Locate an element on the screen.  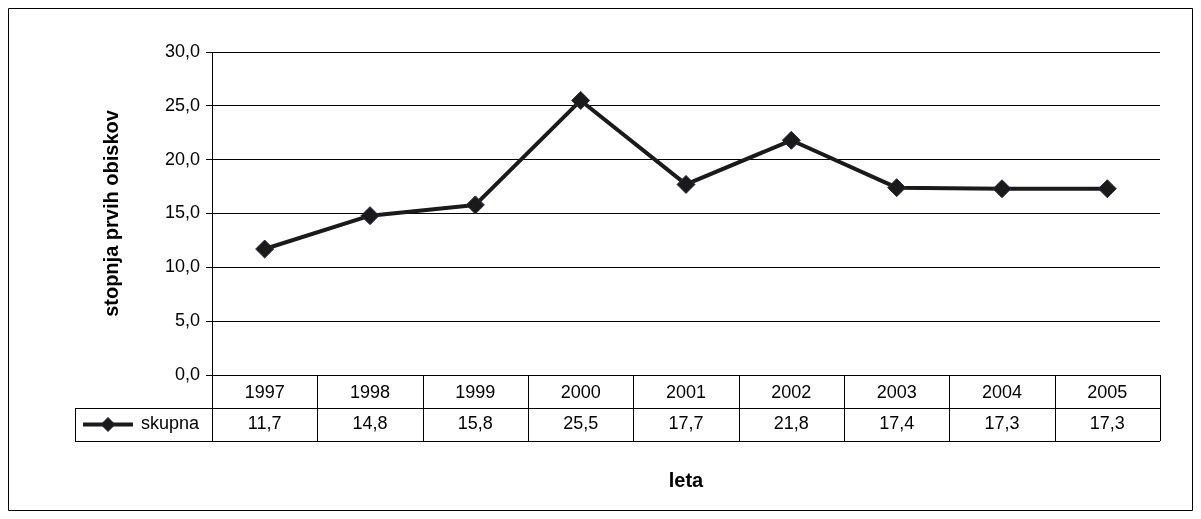
data-label: 11,7 is located at coordinates (264, 423).